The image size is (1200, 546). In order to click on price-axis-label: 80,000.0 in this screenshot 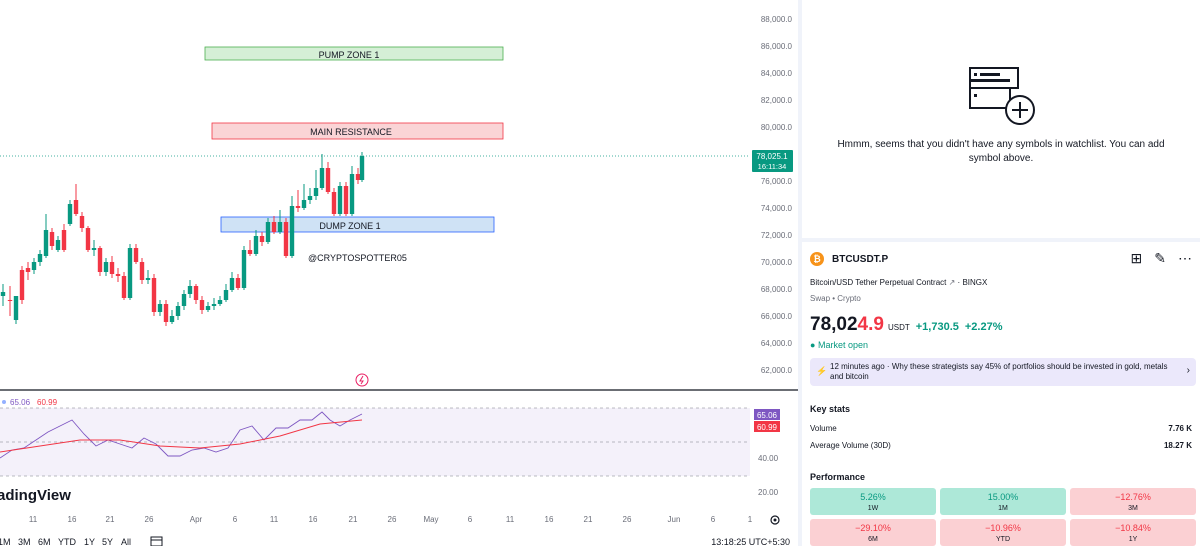, I will do `click(777, 127)`.